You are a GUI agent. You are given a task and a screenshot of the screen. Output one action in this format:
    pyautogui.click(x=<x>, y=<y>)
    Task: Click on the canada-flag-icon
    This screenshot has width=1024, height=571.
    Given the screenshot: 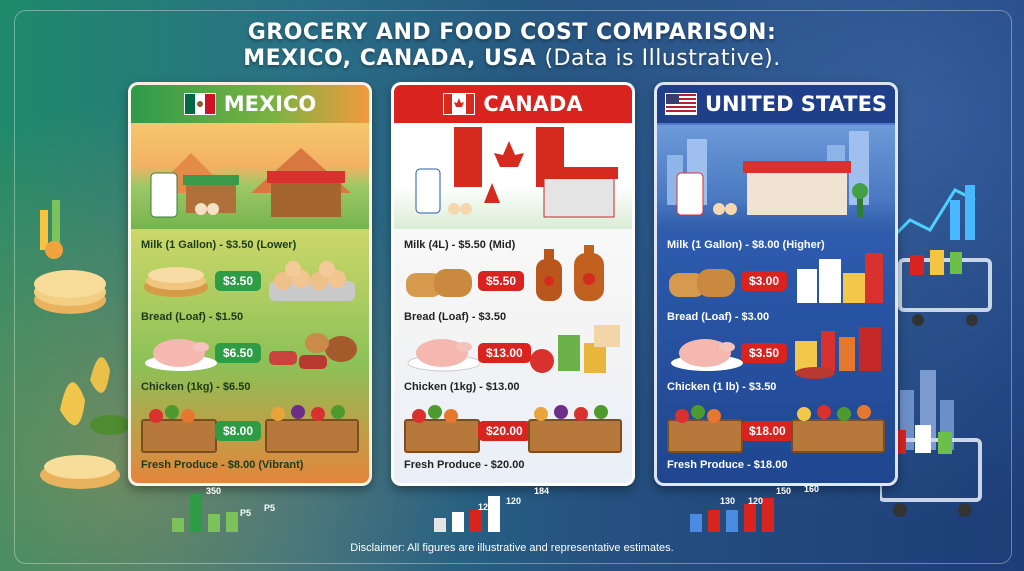 What is the action you would take?
    pyautogui.click(x=459, y=104)
    